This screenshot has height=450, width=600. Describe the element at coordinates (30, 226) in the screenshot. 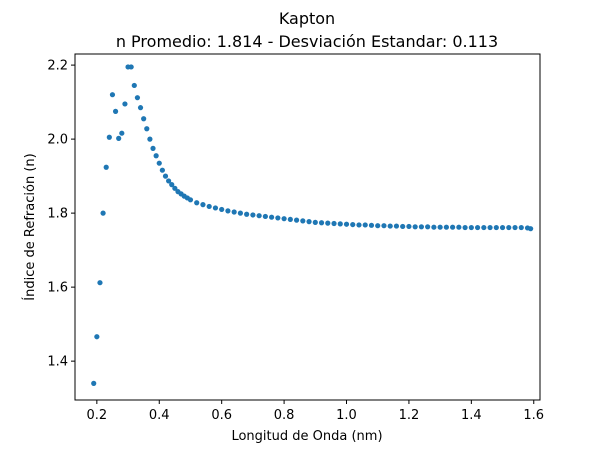

I see `y-axis-label: Índice de Refración (n)` at that location.